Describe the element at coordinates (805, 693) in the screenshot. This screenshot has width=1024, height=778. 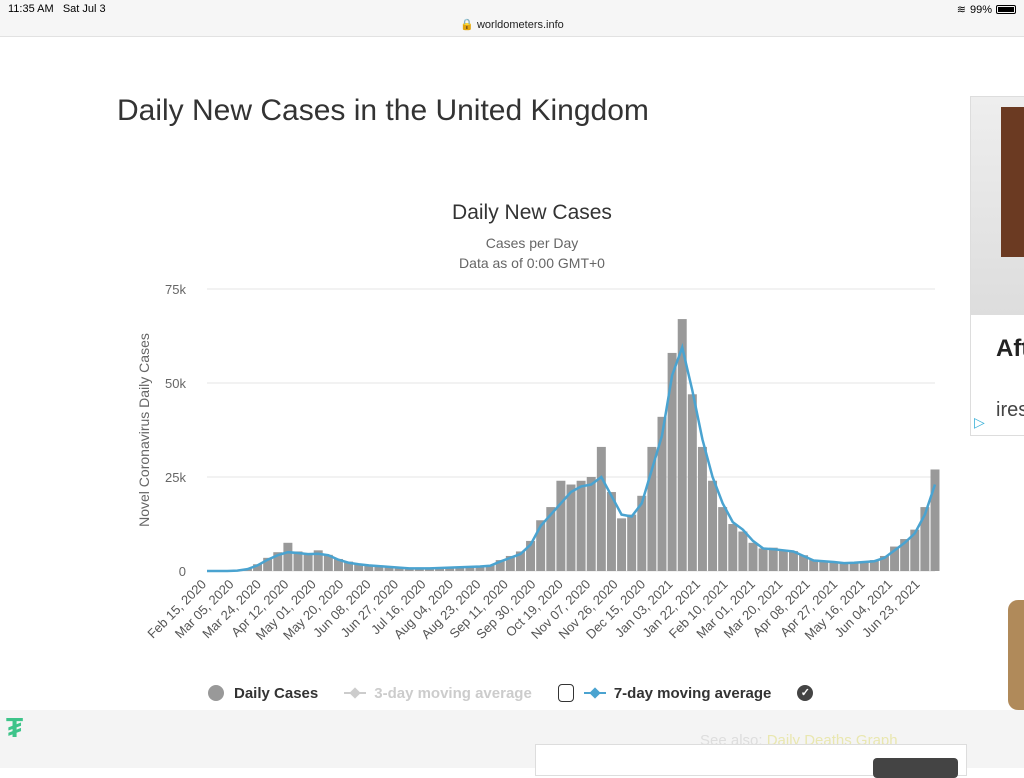
I see `toggle-7day-checkbox: ✓` at that location.